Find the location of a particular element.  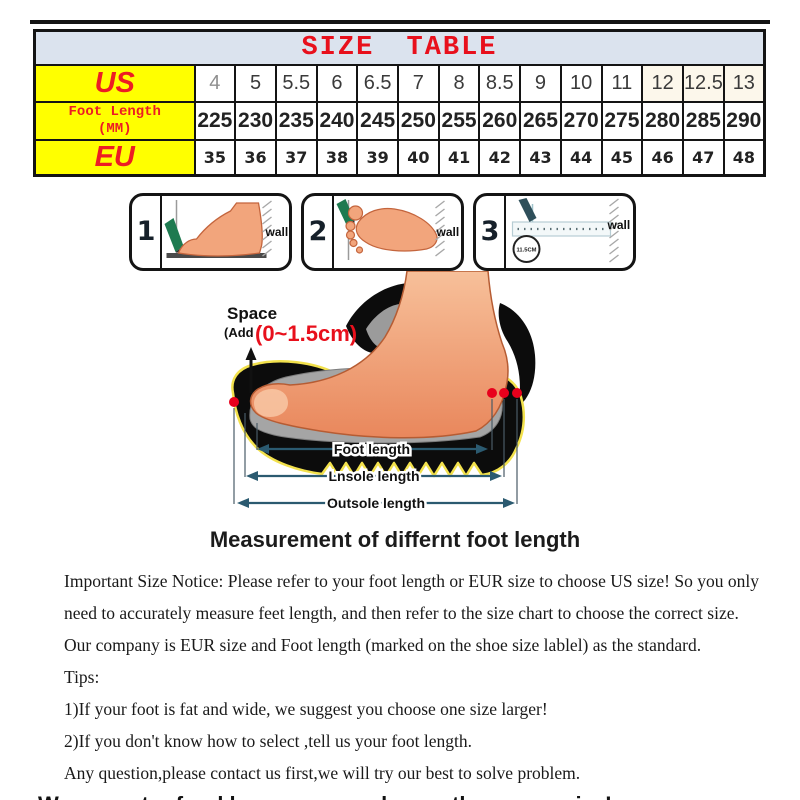

size-cell: 43 is located at coordinates (540, 157).